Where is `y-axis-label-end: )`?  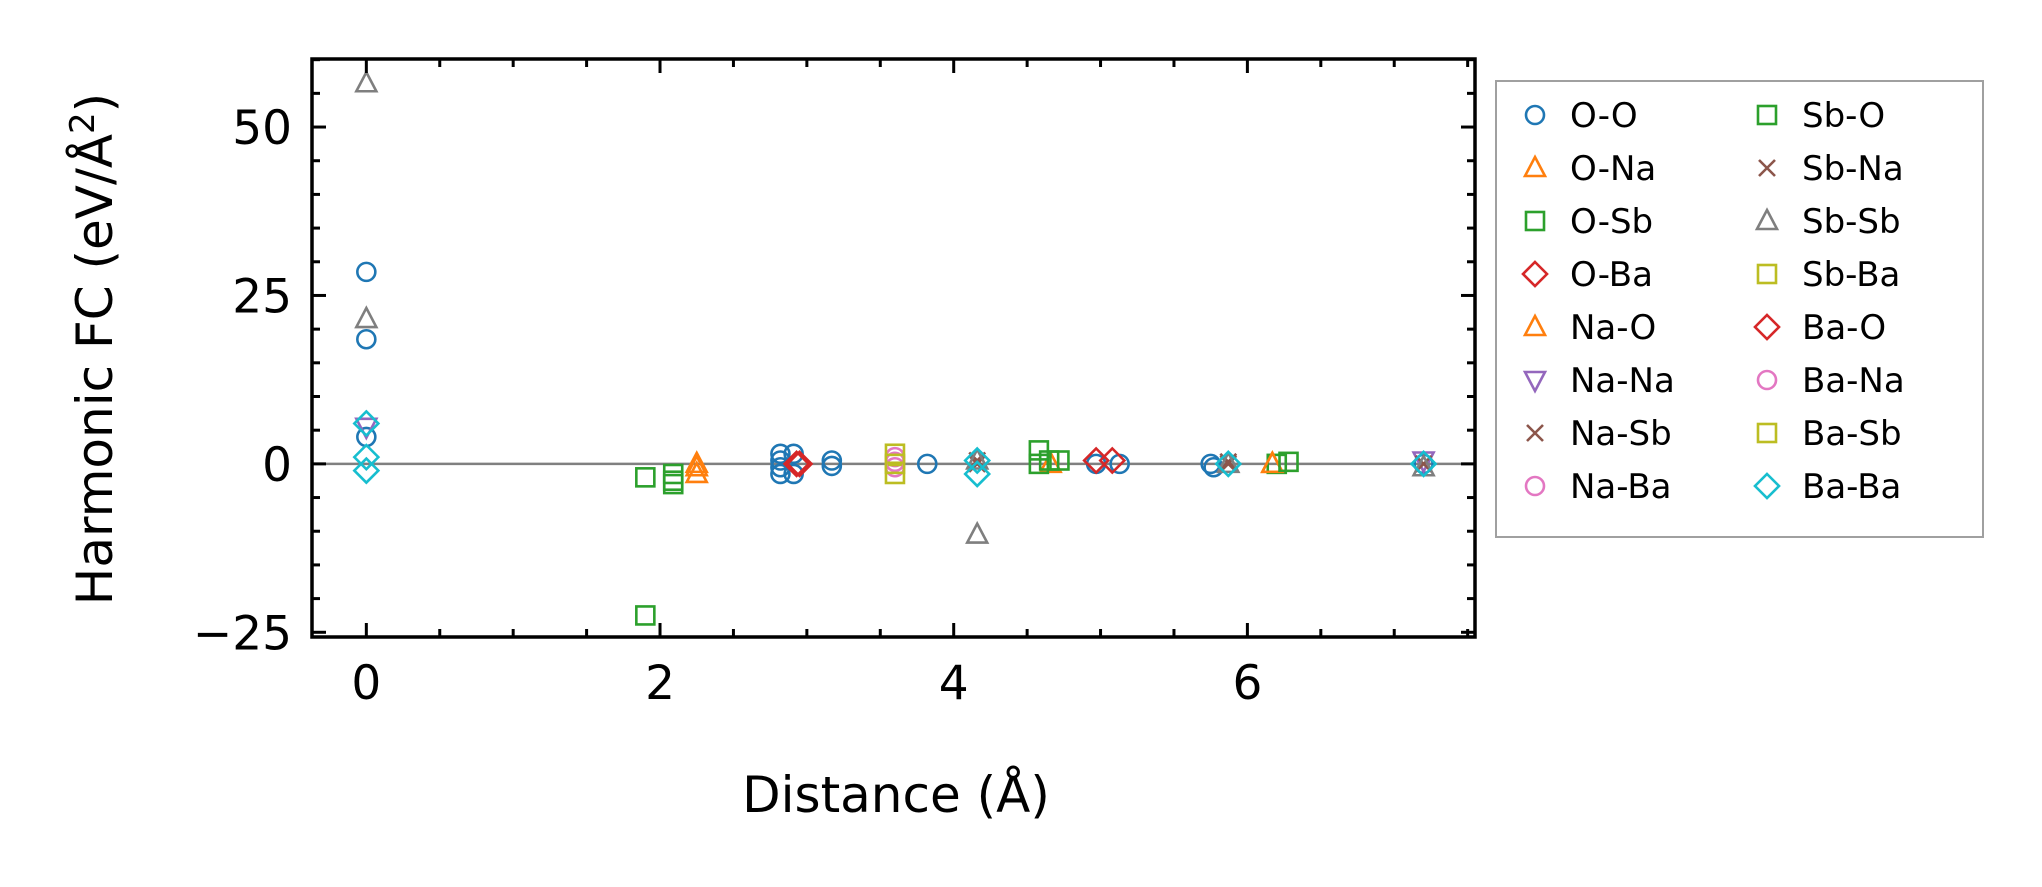
y-axis-label-end: ) is located at coordinates (95, 103).